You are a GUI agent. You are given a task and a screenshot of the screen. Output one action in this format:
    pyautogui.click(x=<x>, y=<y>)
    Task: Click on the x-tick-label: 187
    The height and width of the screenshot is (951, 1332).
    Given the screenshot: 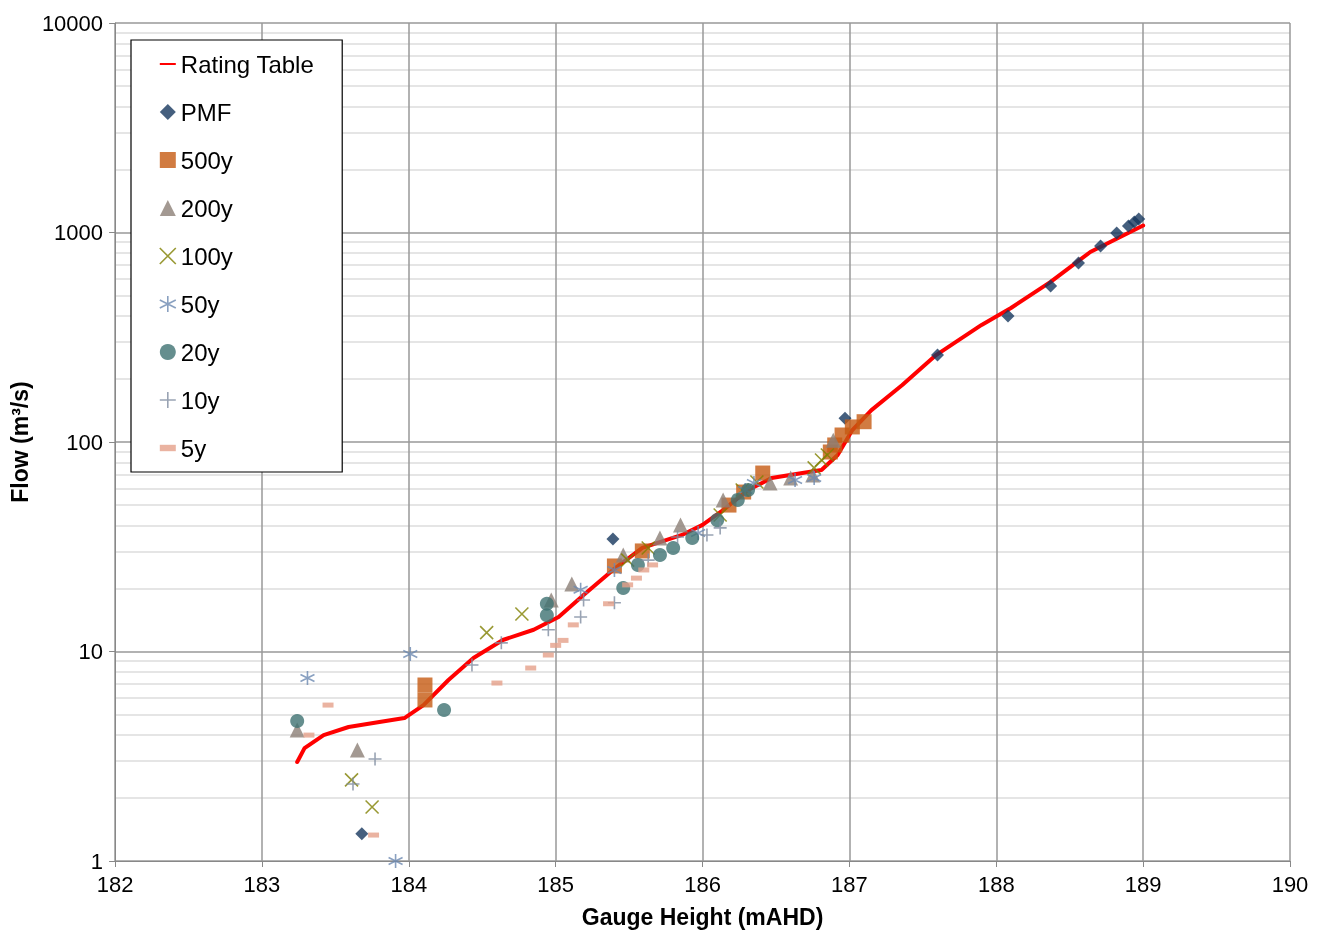 What is the action you would take?
    pyautogui.click(x=849, y=884)
    